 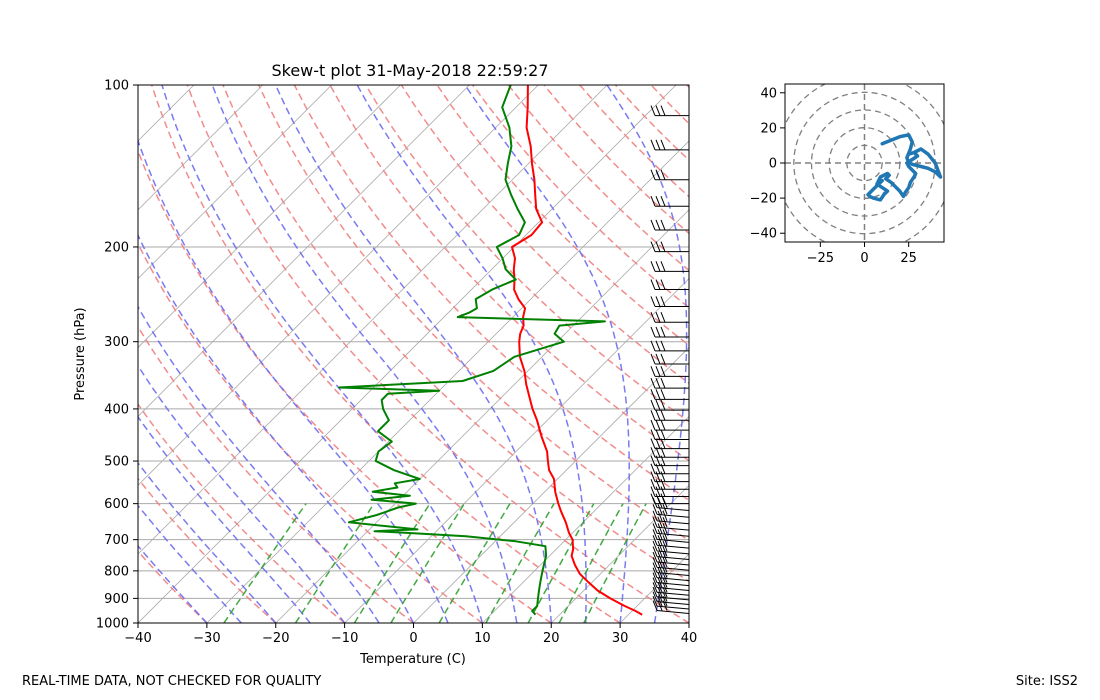 I want to click on x-tick-label: −20, so click(x=275, y=638).